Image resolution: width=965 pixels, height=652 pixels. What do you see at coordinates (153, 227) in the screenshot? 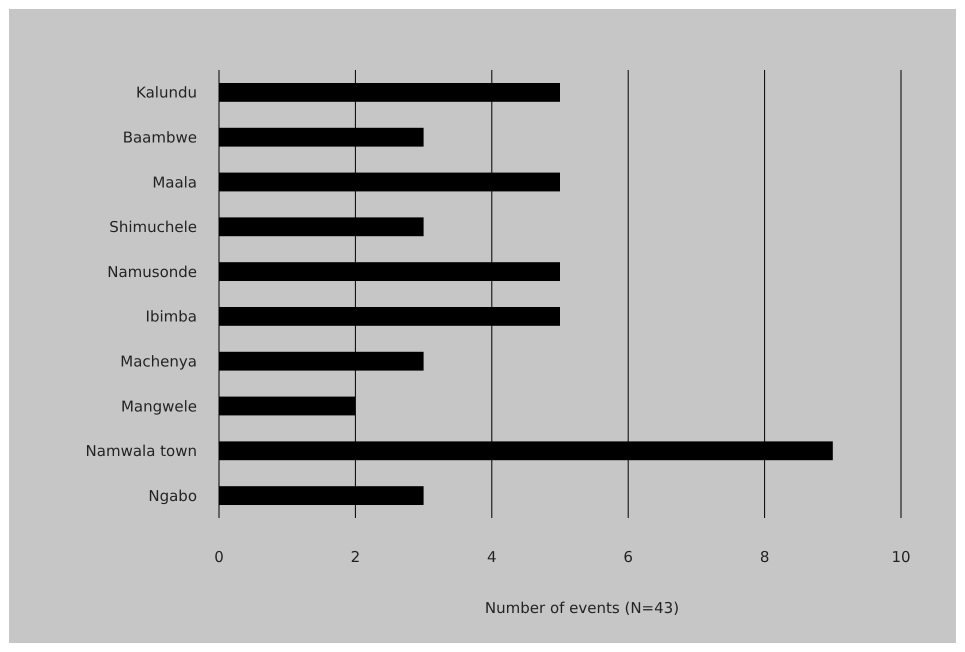
I see `y-tick-label: Shimuchele` at bounding box center [153, 227].